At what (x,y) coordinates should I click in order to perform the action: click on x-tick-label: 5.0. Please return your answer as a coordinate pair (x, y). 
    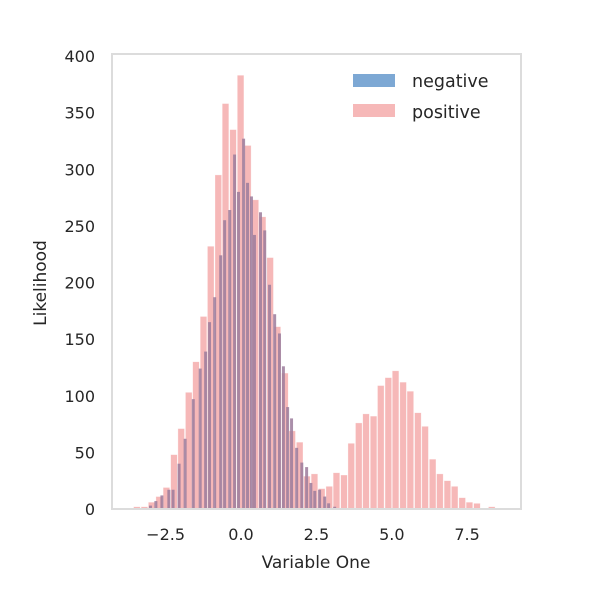
    Looking at the image, I should click on (391, 534).